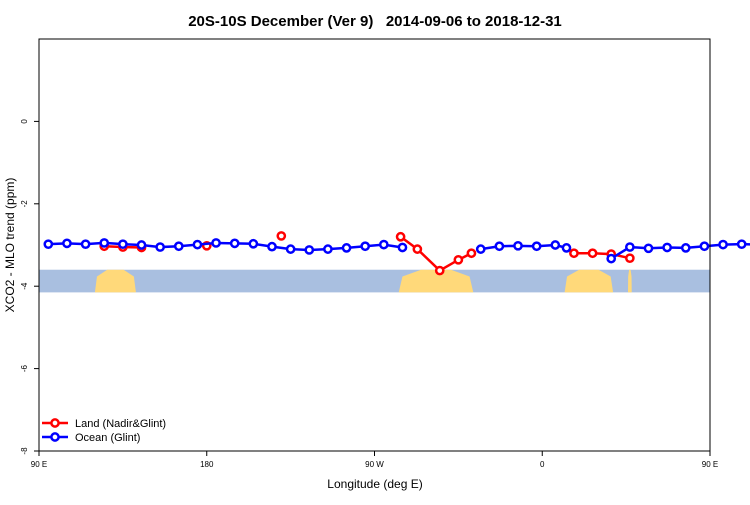 The image size is (750, 505). I want to click on series-ocean, so click(396, 251).